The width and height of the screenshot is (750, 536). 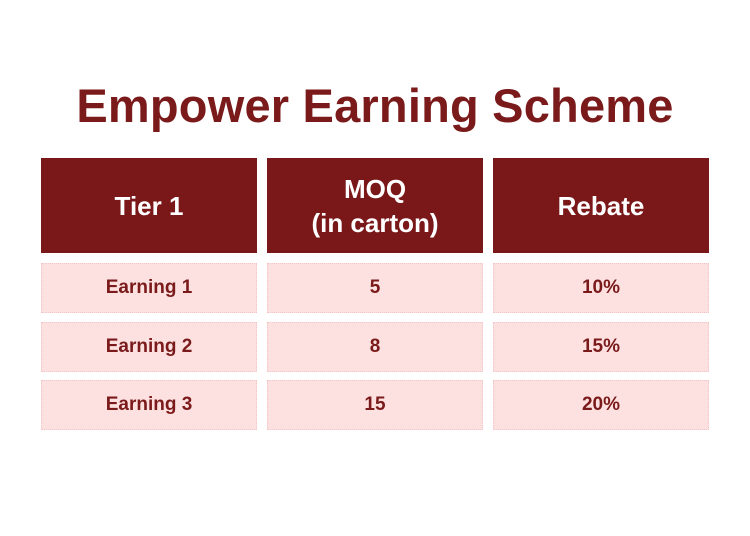 What do you see at coordinates (601, 288) in the screenshot?
I see `row-1-rebate: 10%` at bounding box center [601, 288].